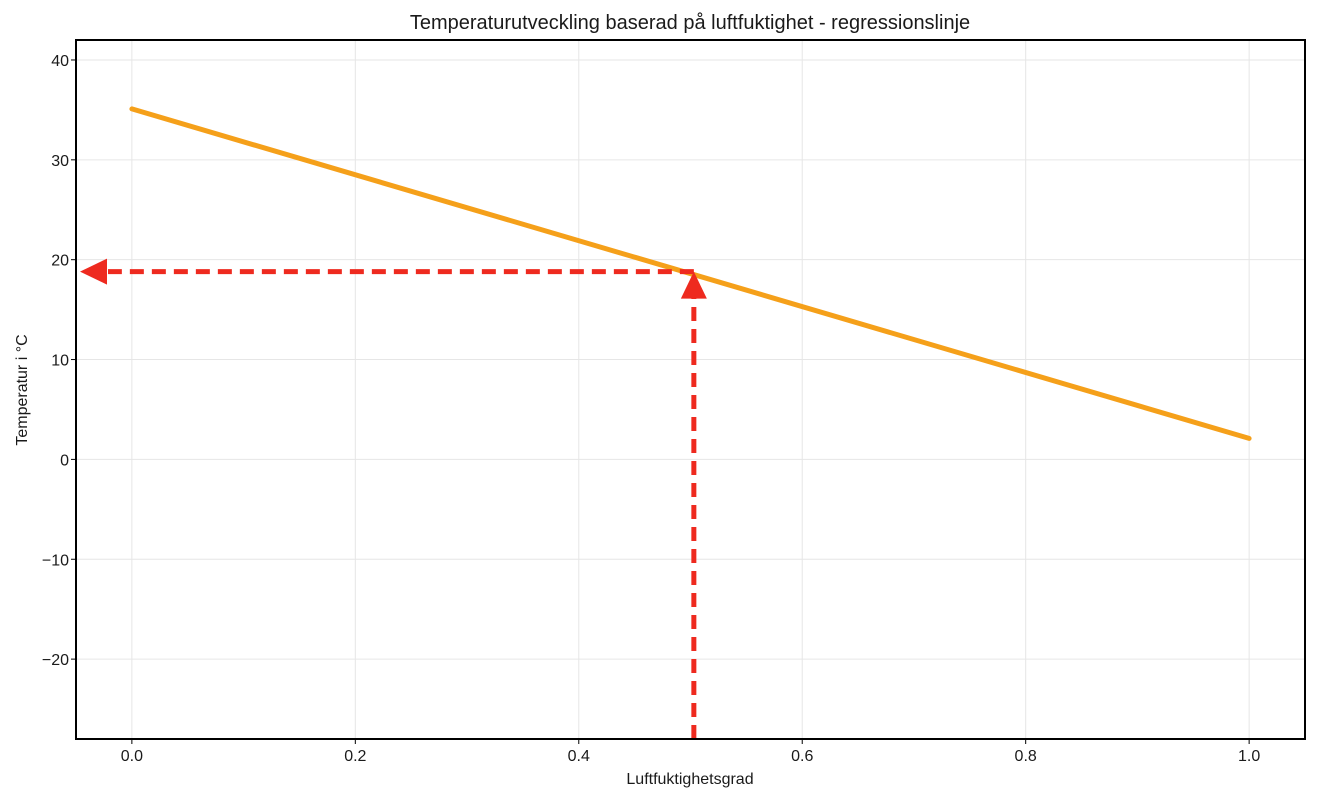  I want to click on x-tick-label: 1.0, so click(1249, 756).